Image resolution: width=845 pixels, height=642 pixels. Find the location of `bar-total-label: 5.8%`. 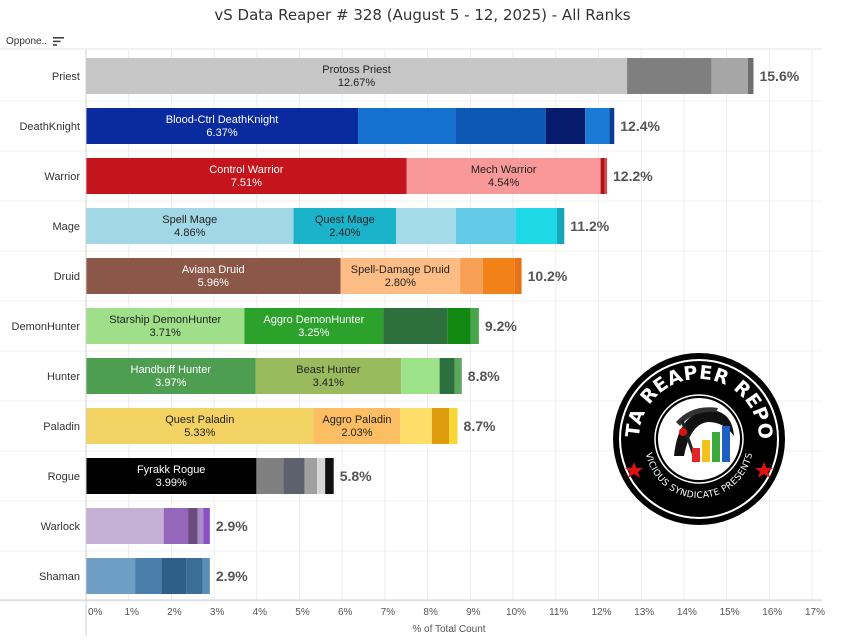

bar-total-label: 5.8% is located at coordinates (356, 476).